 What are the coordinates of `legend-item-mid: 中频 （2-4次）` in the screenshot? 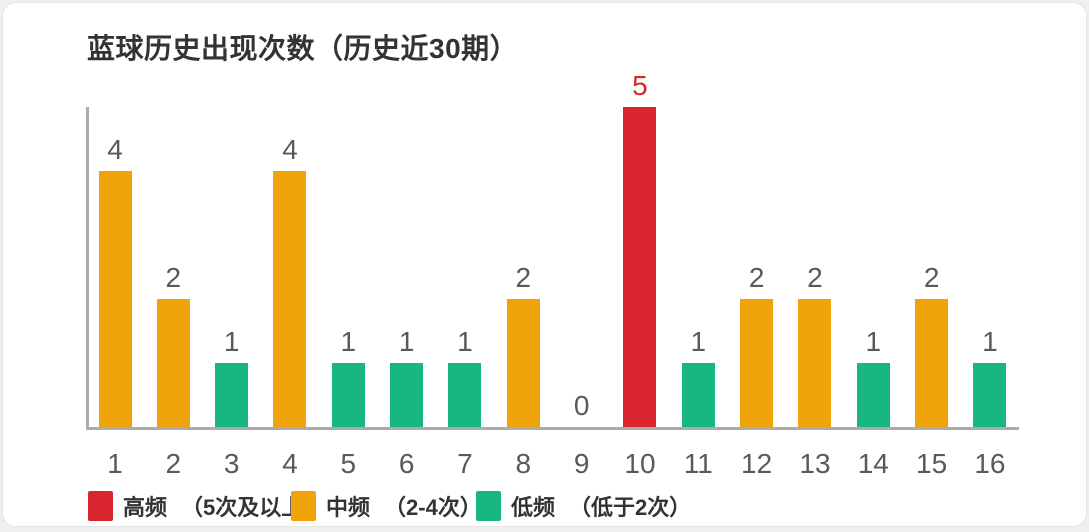 It's located at (386, 506).